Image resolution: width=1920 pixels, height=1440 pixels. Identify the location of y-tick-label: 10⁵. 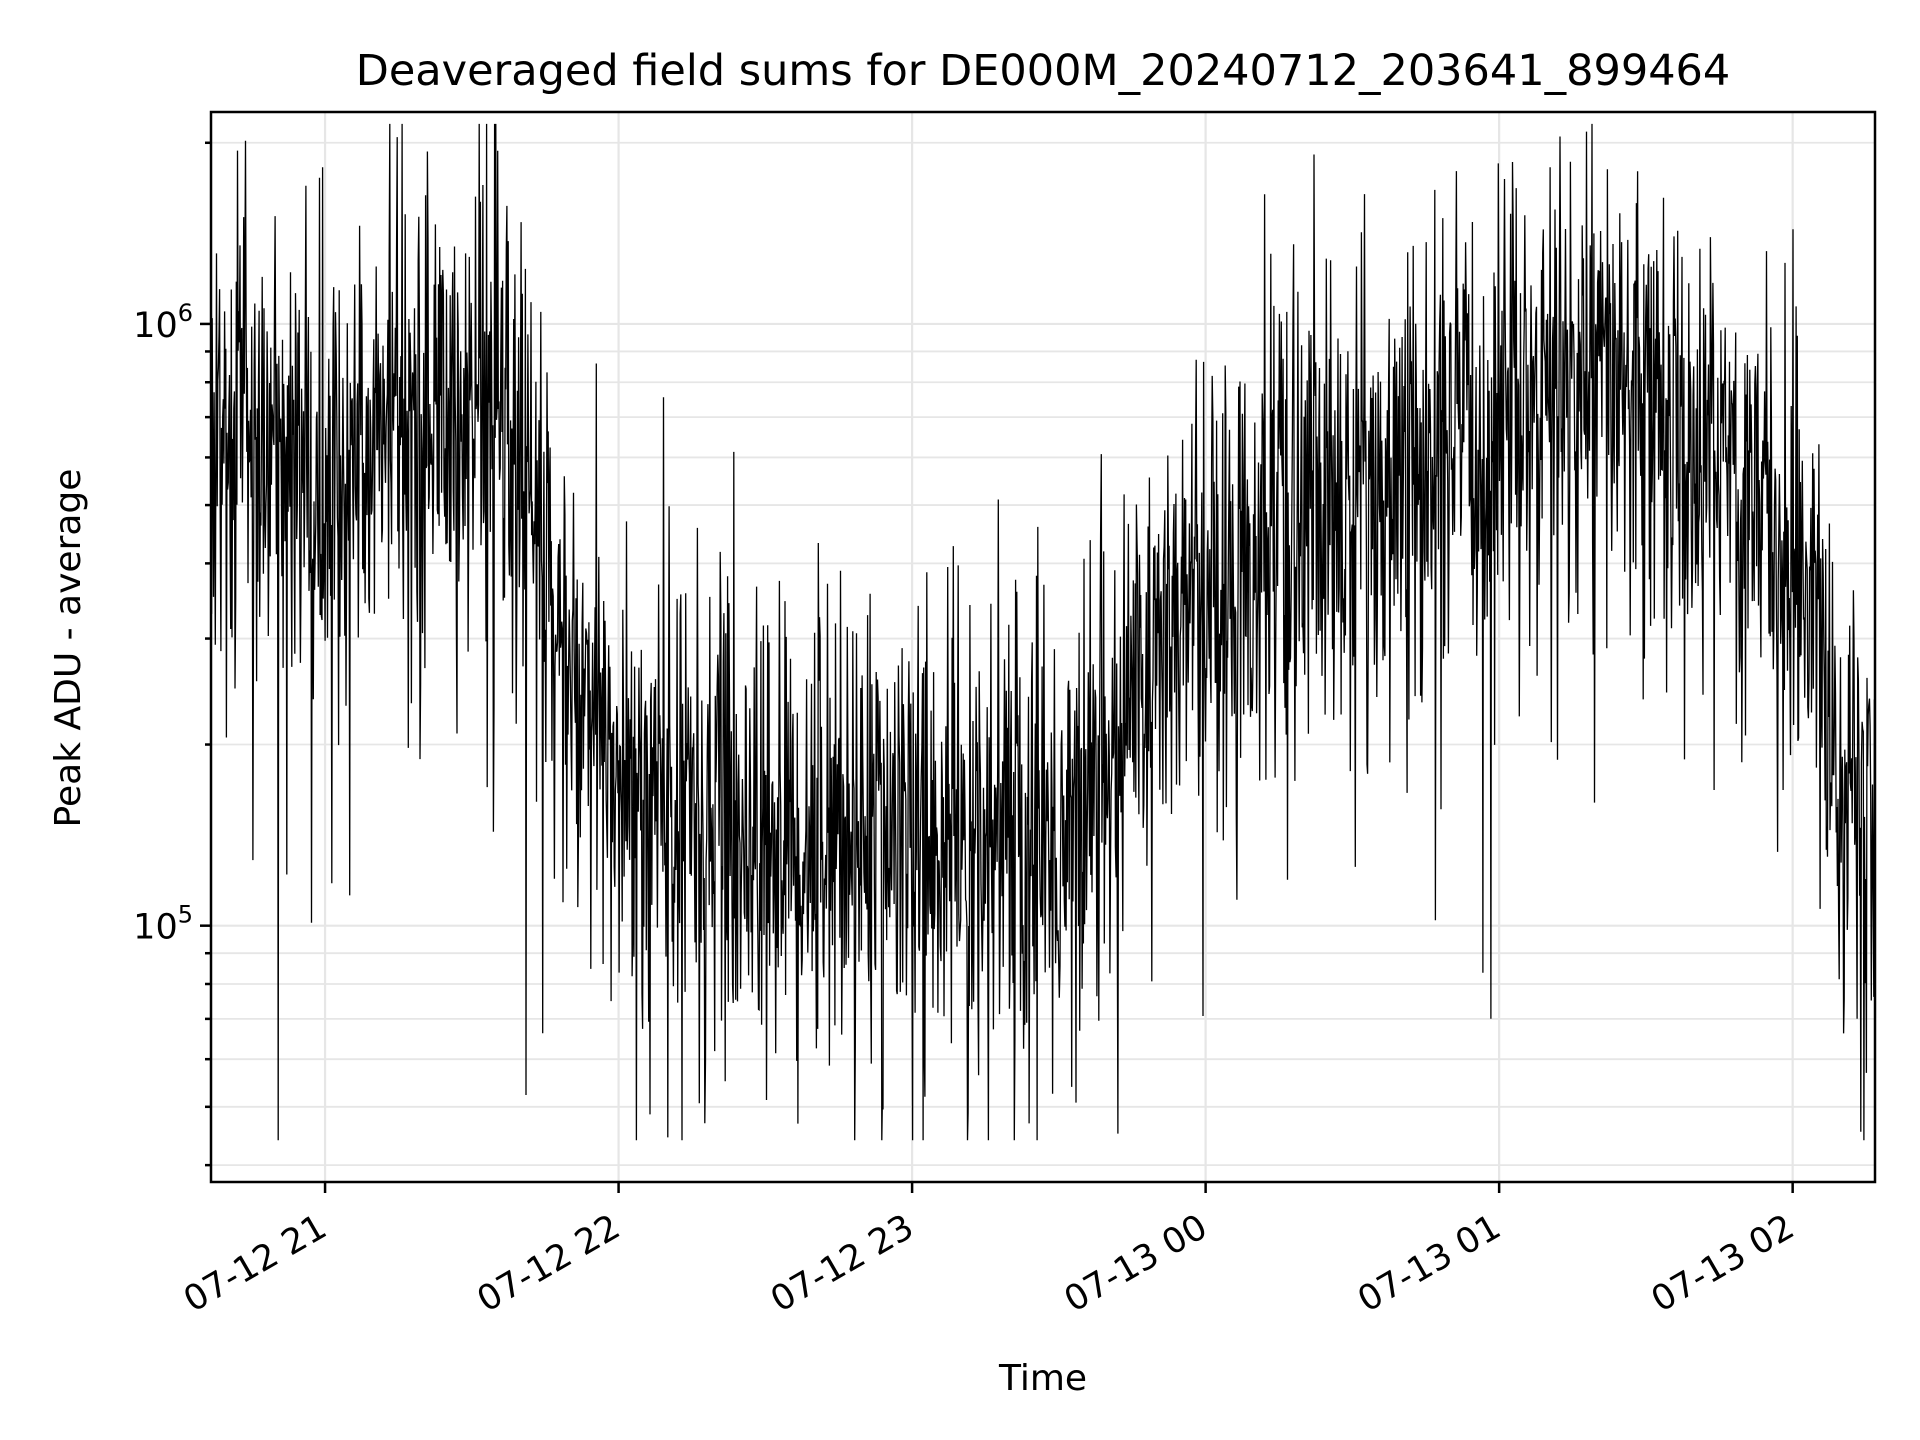
(163, 924).